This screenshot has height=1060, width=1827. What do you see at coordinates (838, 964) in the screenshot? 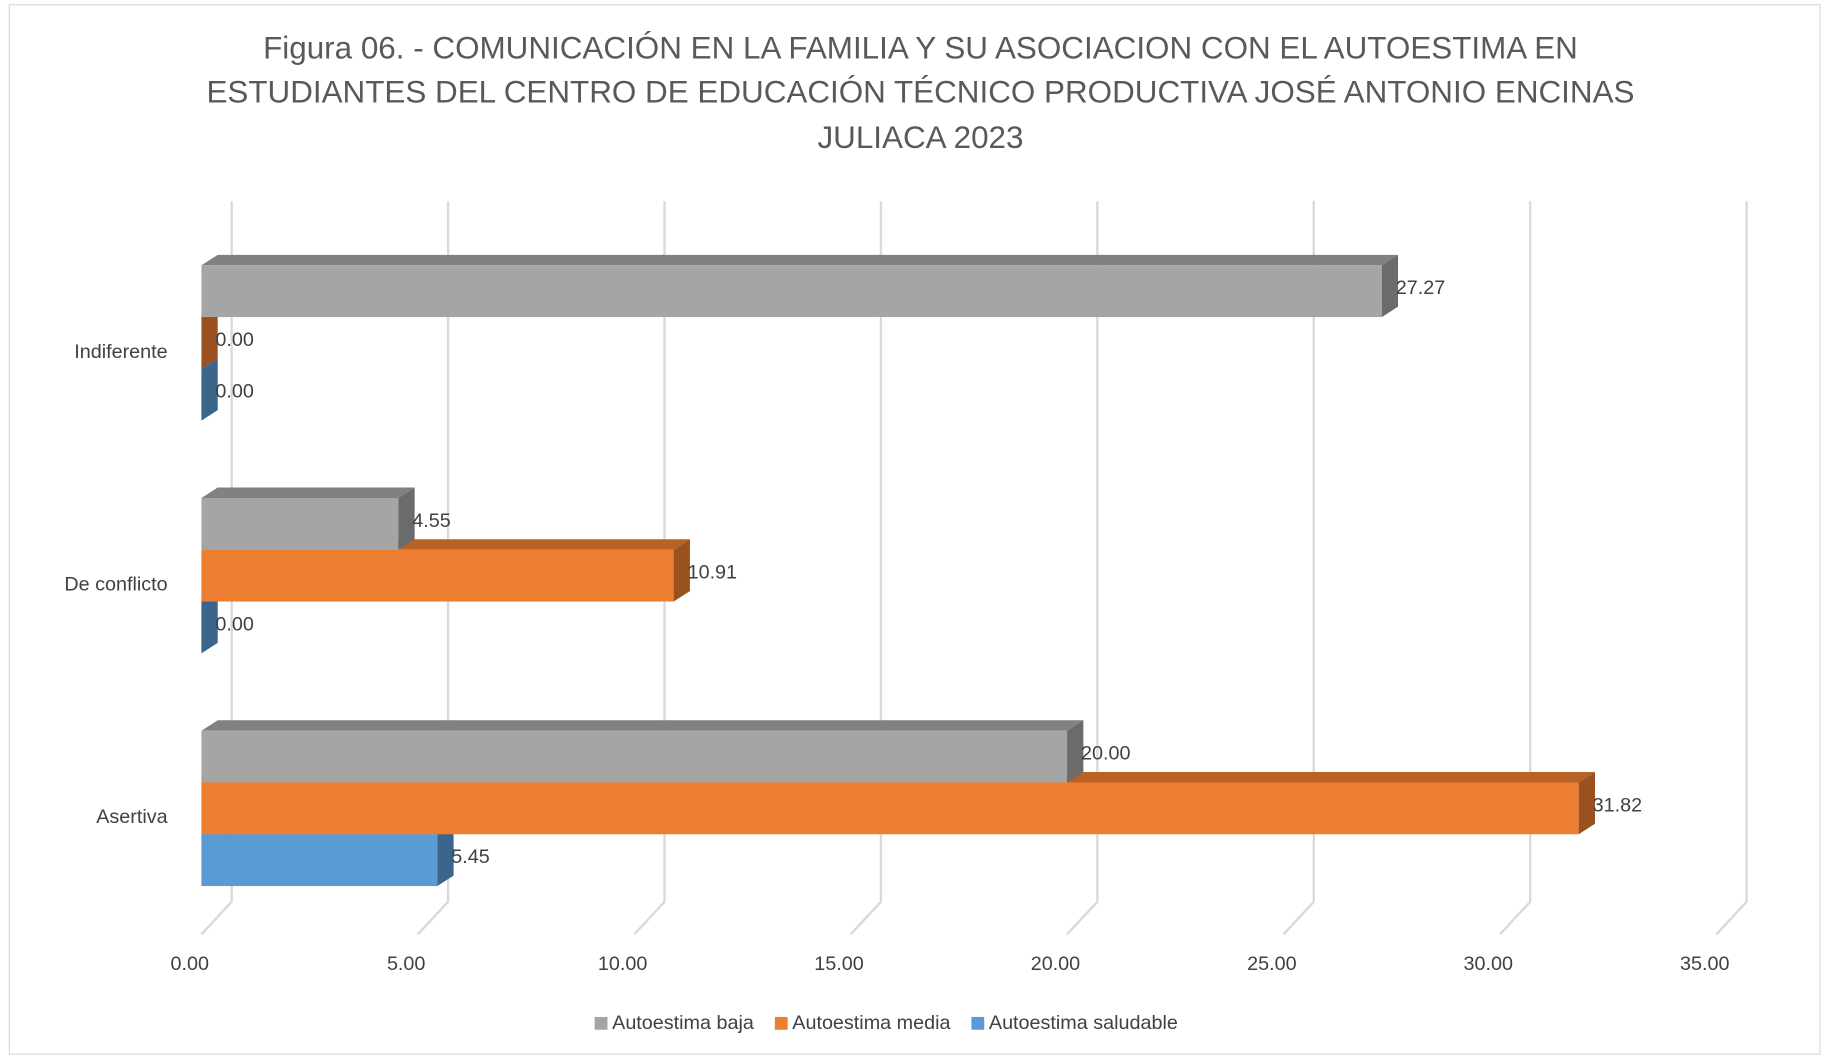
I see `x-tick-label: 15.00` at bounding box center [838, 964].